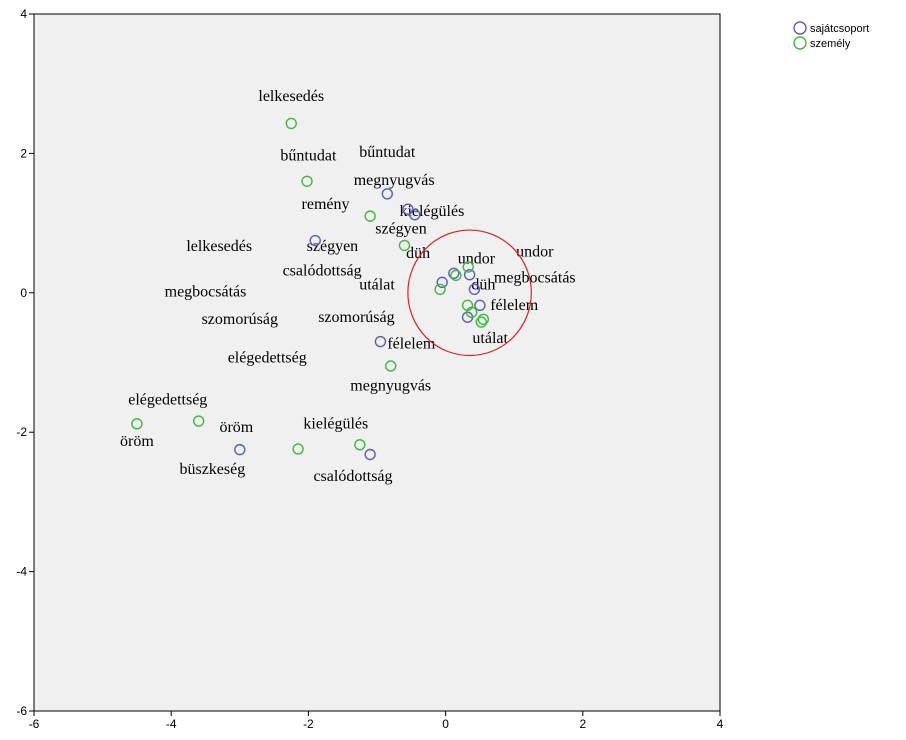 The image size is (906, 740). What do you see at coordinates (23, 293) in the screenshot?
I see `y-tick-label: 0` at bounding box center [23, 293].